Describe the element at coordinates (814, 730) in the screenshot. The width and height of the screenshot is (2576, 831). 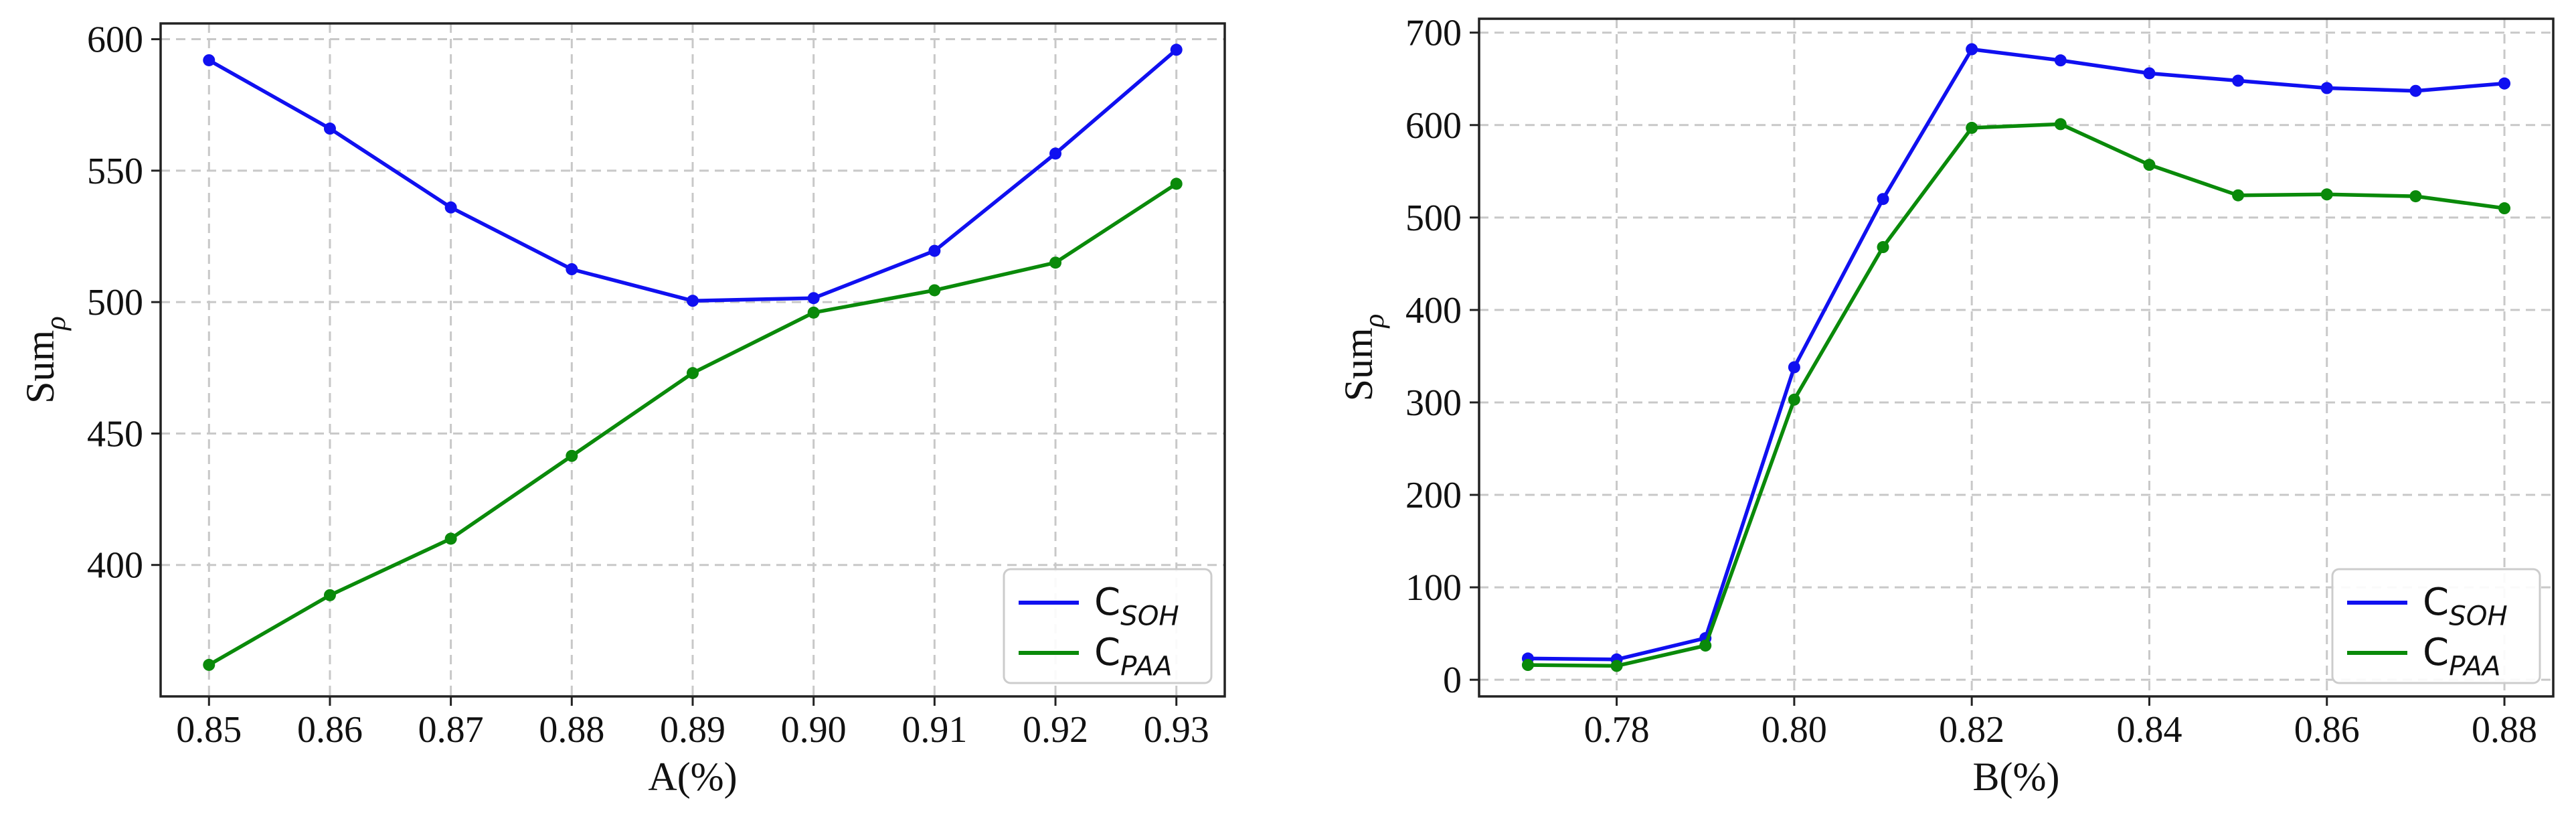
I see `x-tick-label: 0.90` at that location.